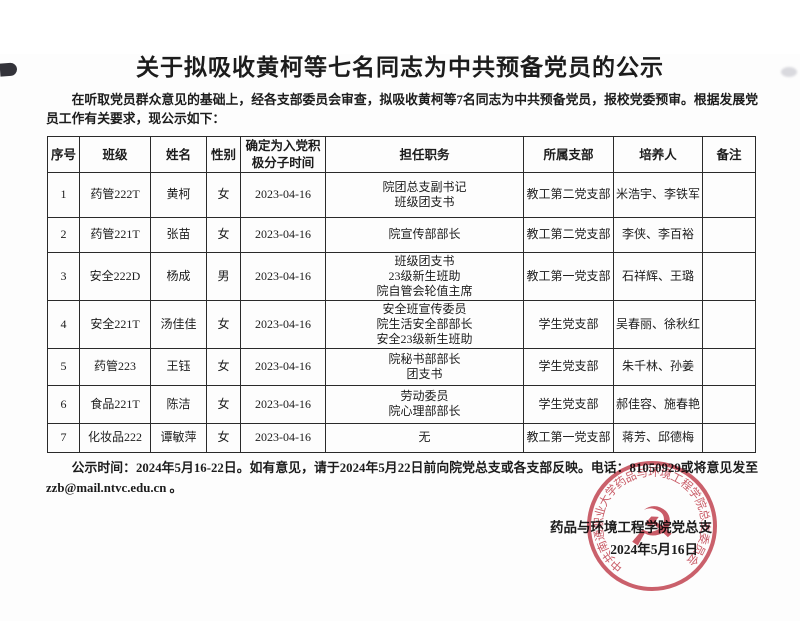  Describe the element at coordinates (631, 527) in the screenshot. I see `signature-org: 药品与环境工程学院党总支` at that location.